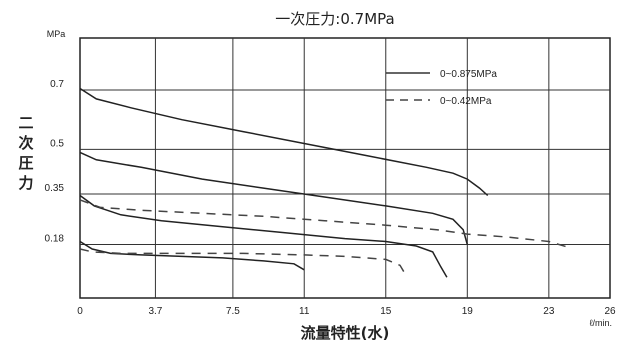 Image resolution: width=622 pixels, height=345 pixels. I want to click on x-tick-label: 7.5, so click(233, 311).